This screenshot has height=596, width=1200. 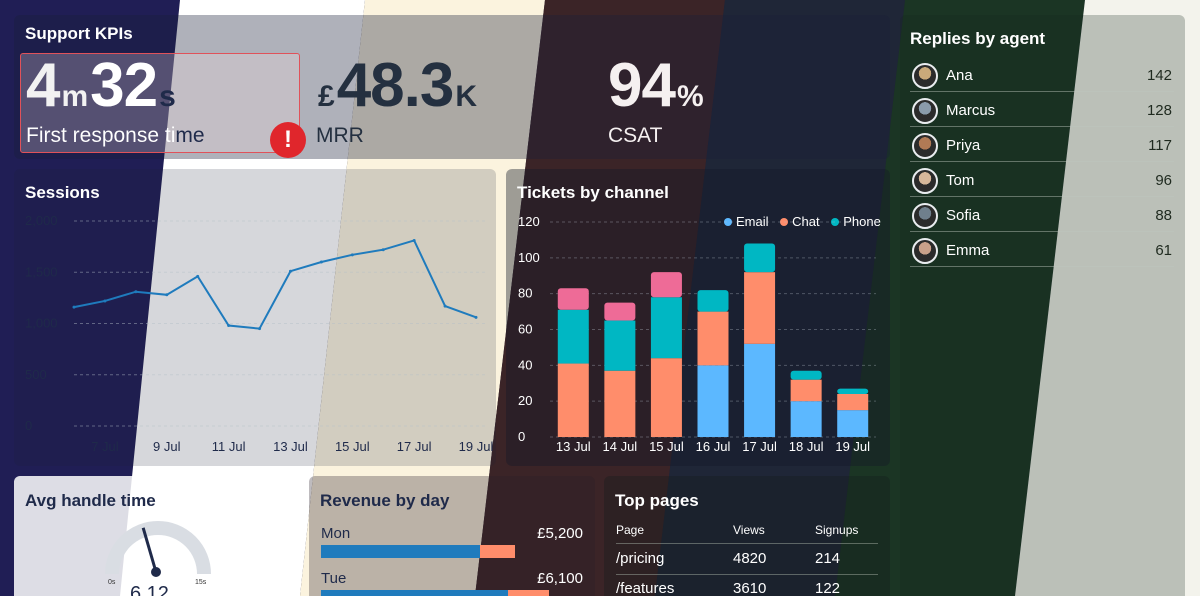 What do you see at coordinates (385, 500) in the screenshot?
I see `revenue-title: Revenue by day` at bounding box center [385, 500].